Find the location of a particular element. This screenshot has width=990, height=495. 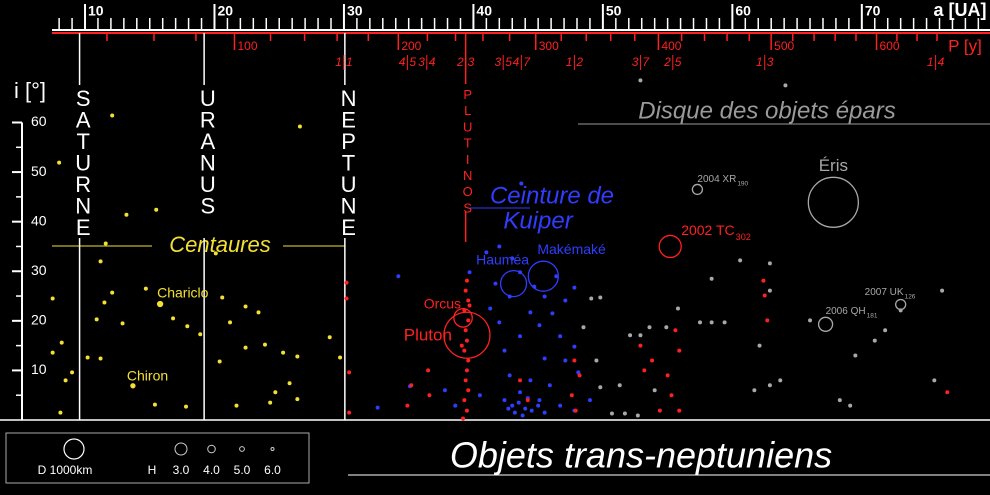

object-subscript: 302 is located at coordinates (743, 237).